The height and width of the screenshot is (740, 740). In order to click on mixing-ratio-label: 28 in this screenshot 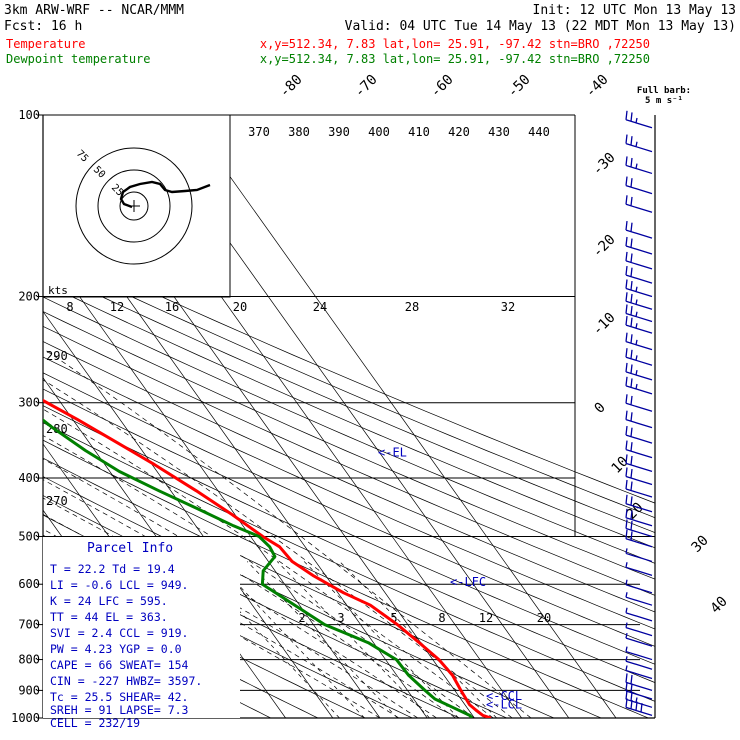, I will do `click(412, 307)`.